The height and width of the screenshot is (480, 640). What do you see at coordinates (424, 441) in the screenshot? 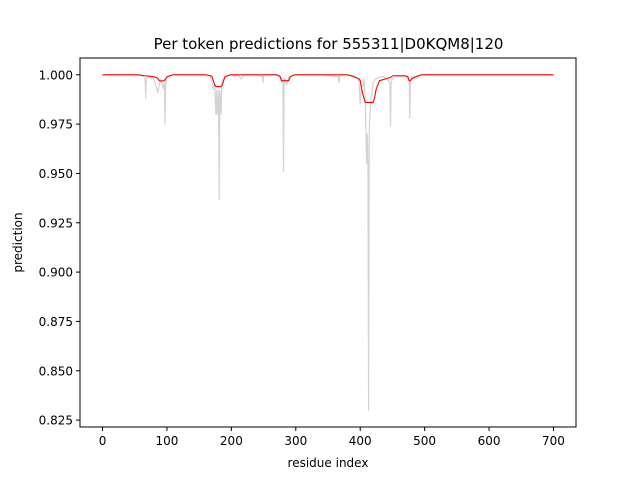
I see `x-tick-label: 500` at bounding box center [424, 441].